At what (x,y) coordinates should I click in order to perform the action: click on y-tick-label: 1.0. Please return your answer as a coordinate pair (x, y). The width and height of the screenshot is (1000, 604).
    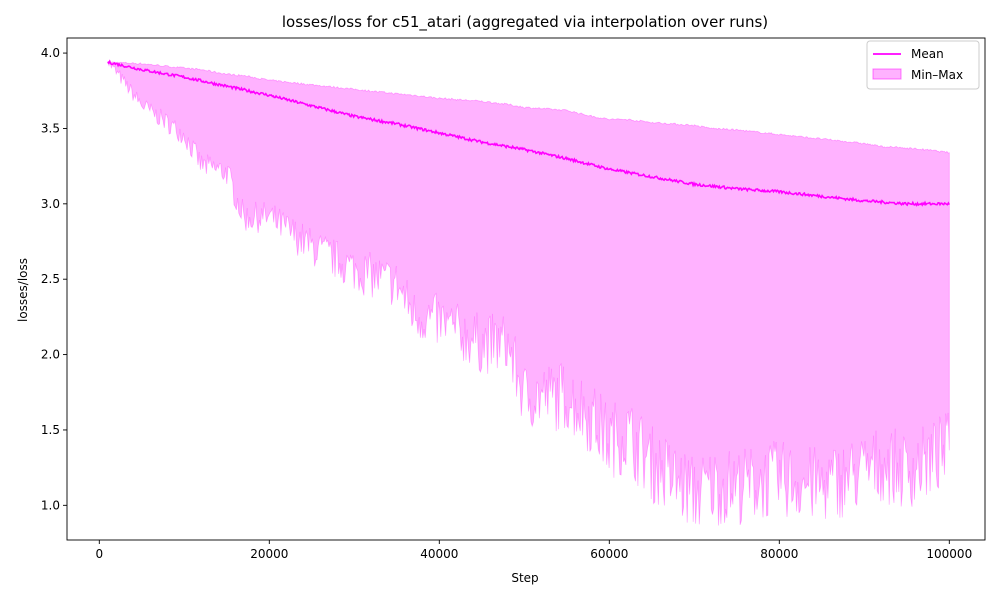
    Looking at the image, I should click on (50, 505).